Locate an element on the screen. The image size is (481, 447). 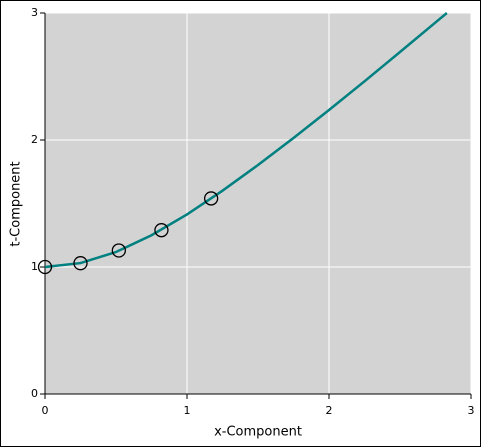
x-tick-label: 3 is located at coordinates (471, 410).